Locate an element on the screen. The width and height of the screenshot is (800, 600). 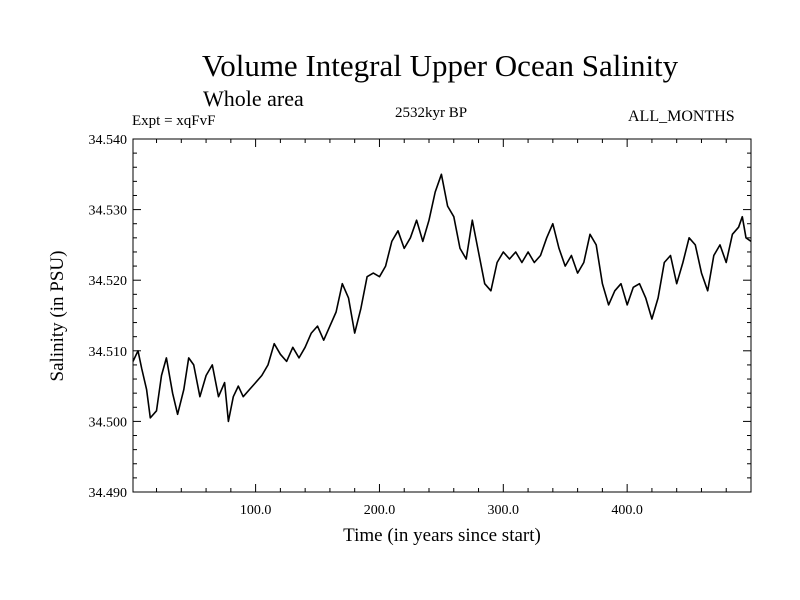
y-tick-label: 34.520 is located at coordinates (108, 281).